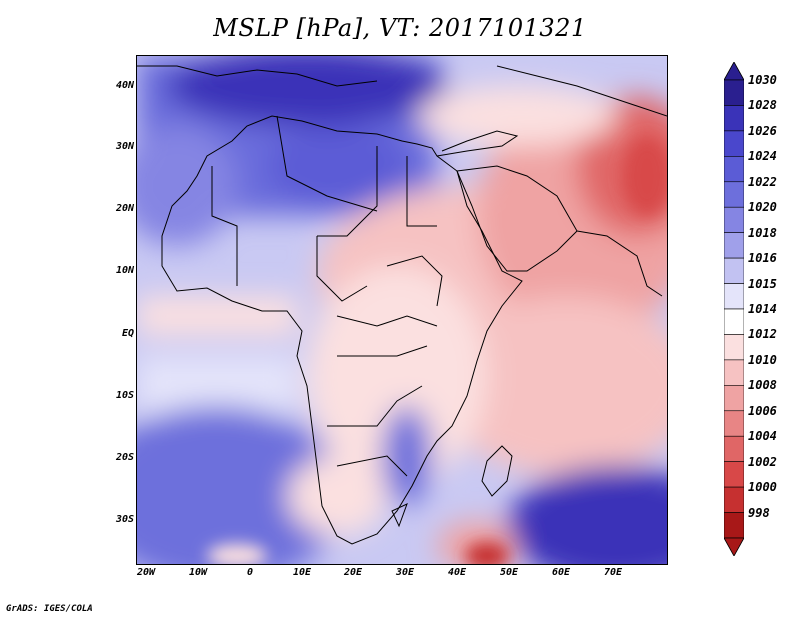 This screenshot has height=618, width=800. What do you see at coordinates (127, 333) in the screenshot?
I see `lat-label-eq: EQ` at bounding box center [127, 333].